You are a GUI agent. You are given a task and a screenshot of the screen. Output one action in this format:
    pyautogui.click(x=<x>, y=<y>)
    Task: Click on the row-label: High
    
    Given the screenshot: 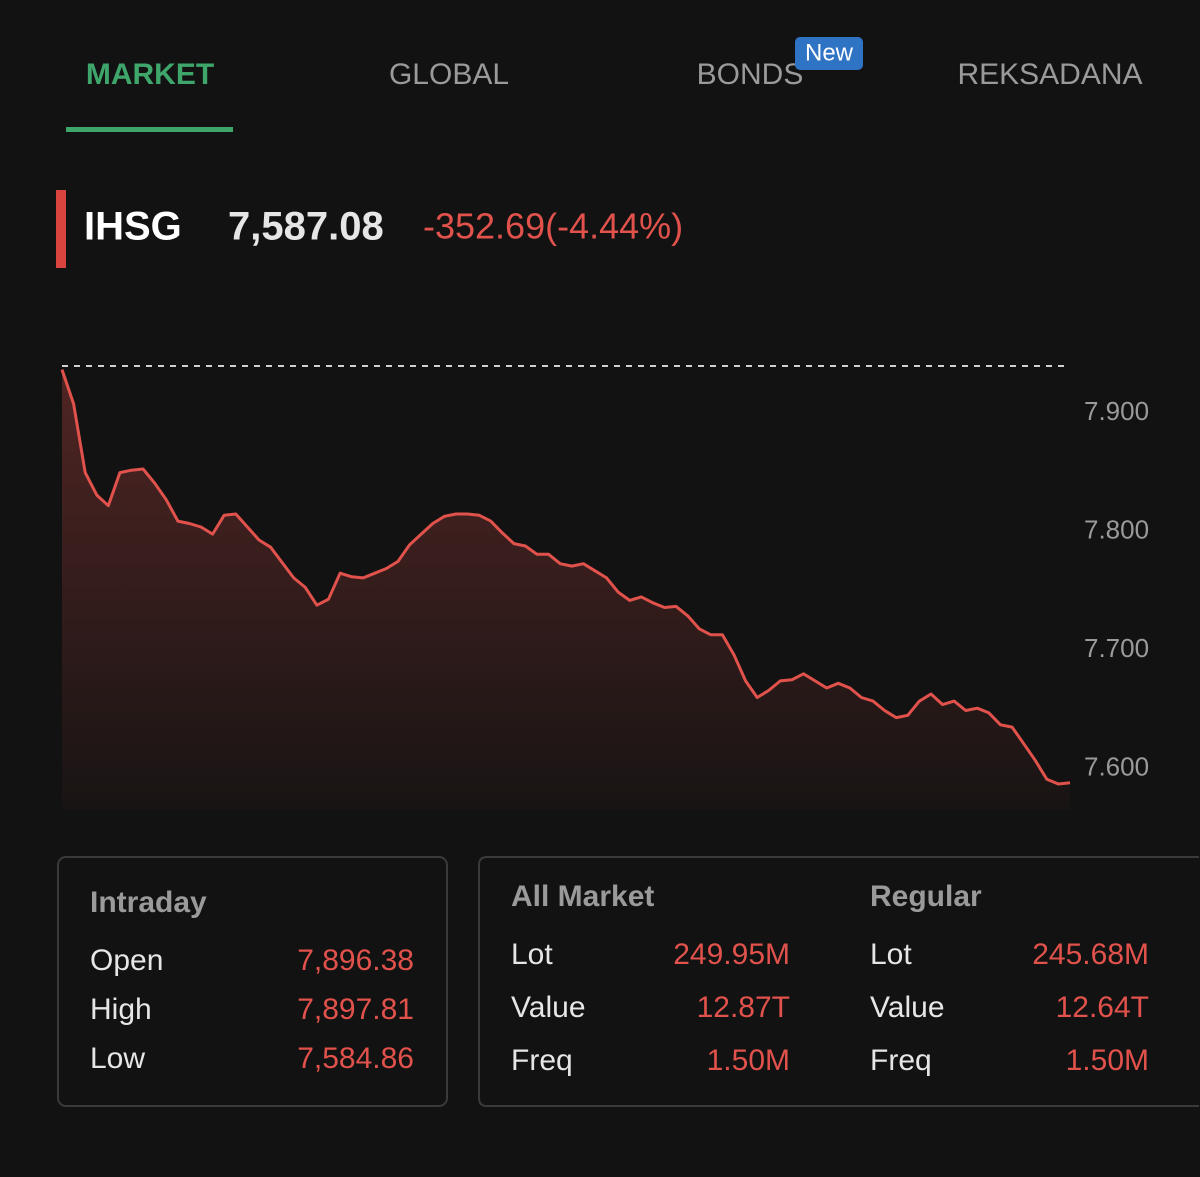 What is the action you would take?
    pyautogui.click(x=121, y=1009)
    